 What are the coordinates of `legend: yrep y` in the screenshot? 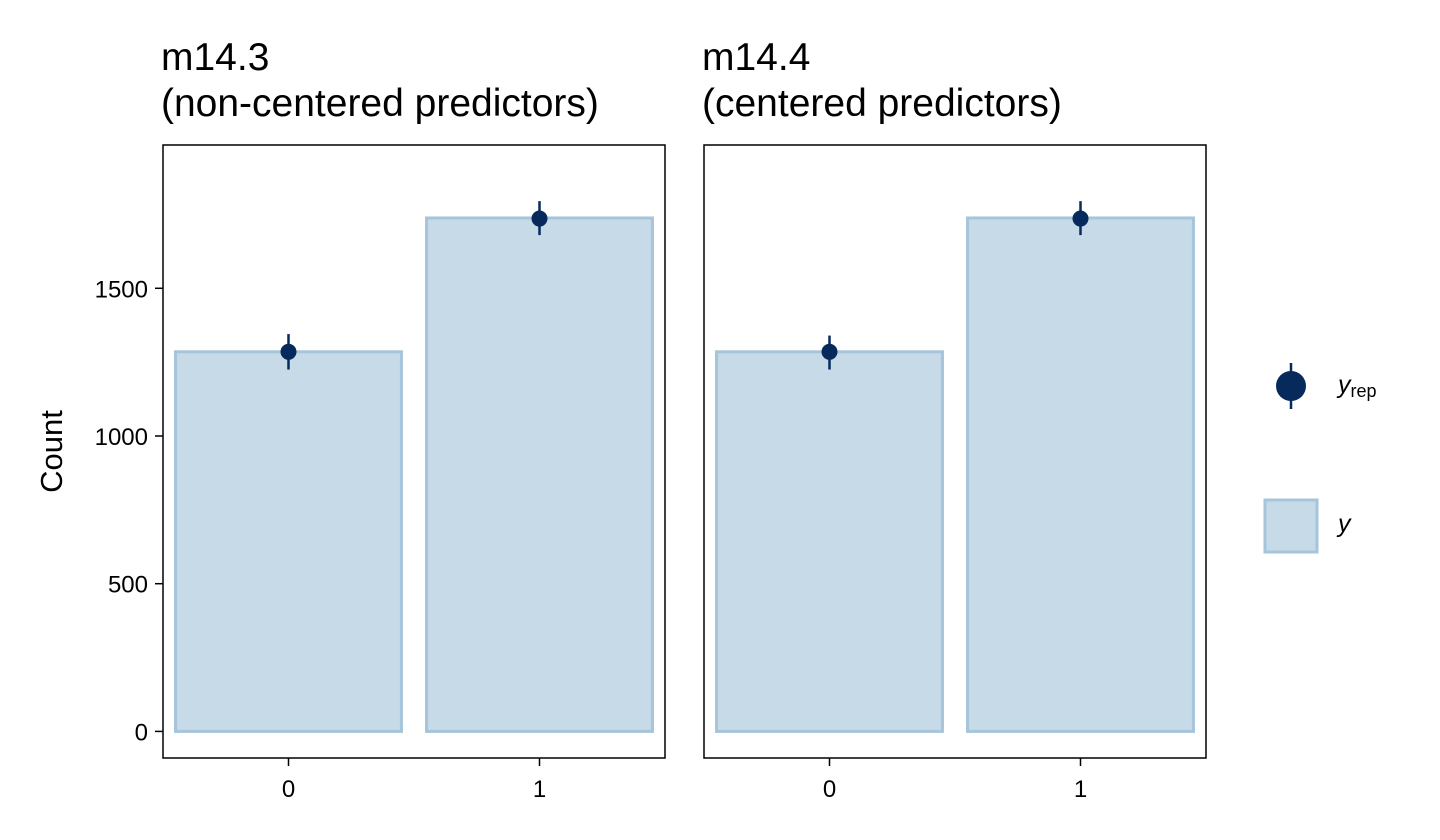 It's located at (1320, 458).